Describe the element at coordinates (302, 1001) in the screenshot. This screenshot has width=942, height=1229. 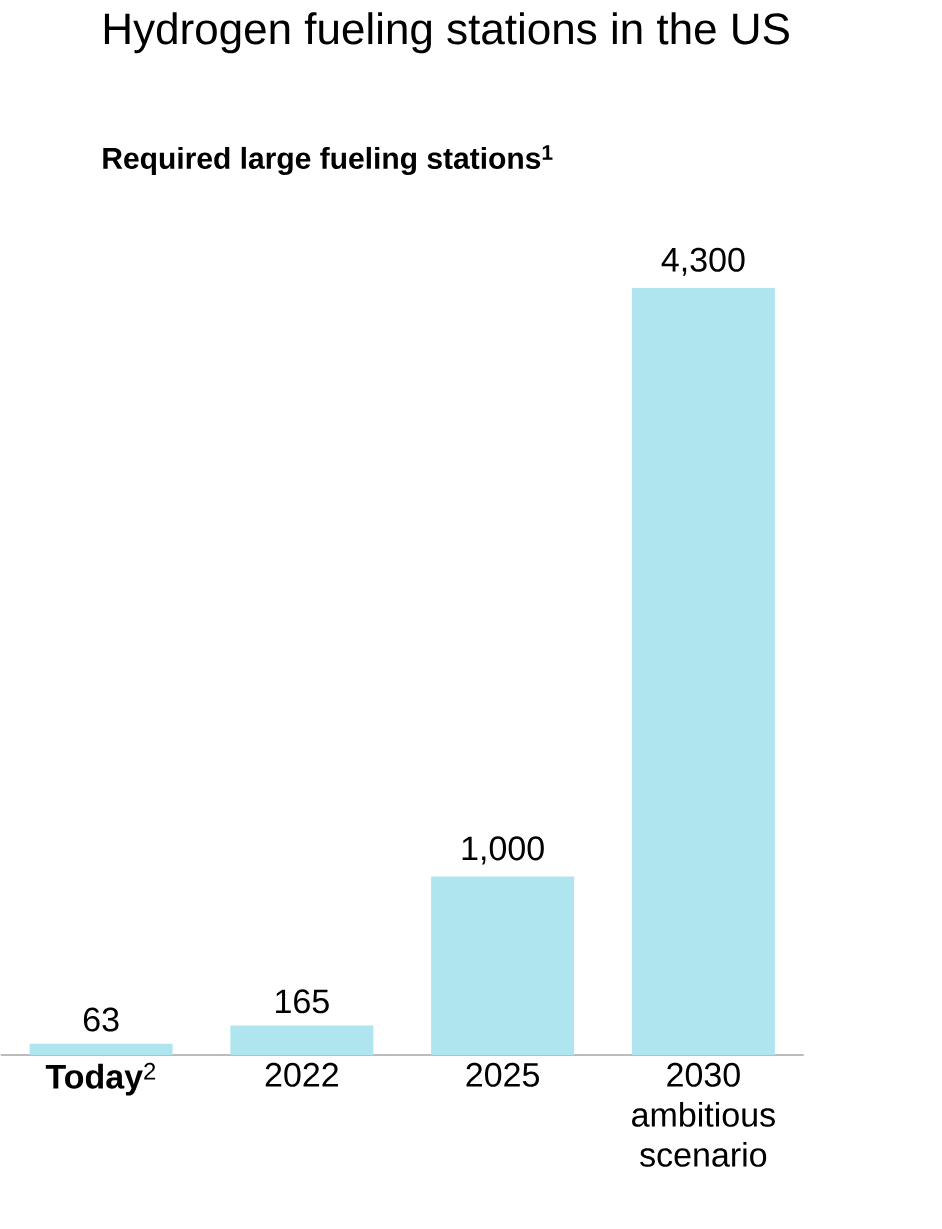
I see `data-label: 165` at that location.